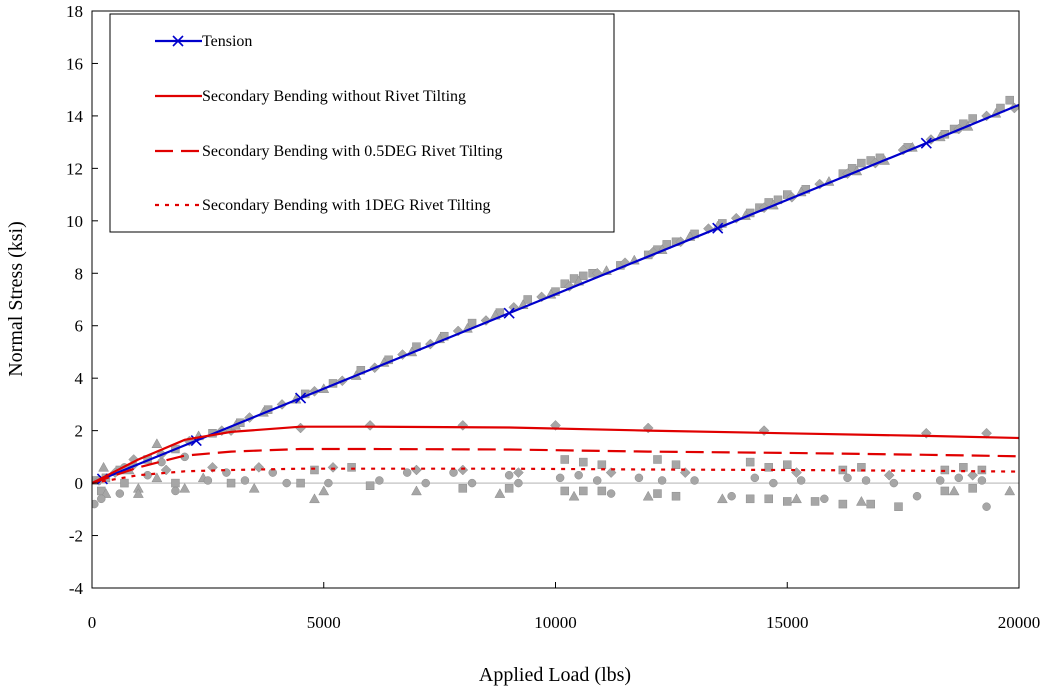  I want to click on x-axis-title: Applied Load (lbs), so click(555, 675).